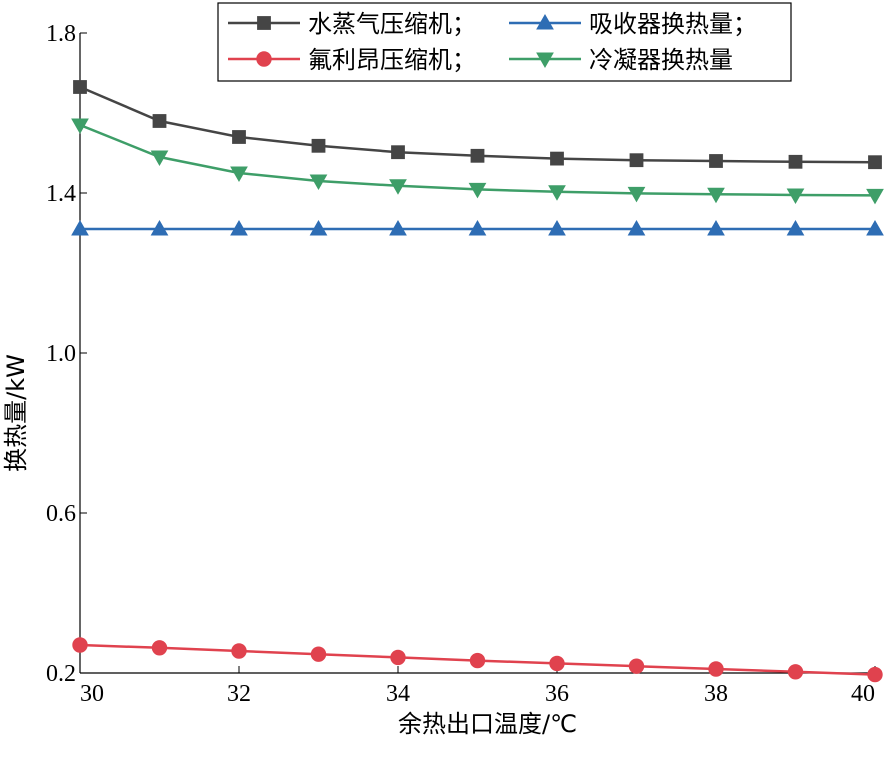  What do you see at coordinates (398, 694) in the screenshot?
I see `x-tick-label: 34` at bounding box center [398, 694].